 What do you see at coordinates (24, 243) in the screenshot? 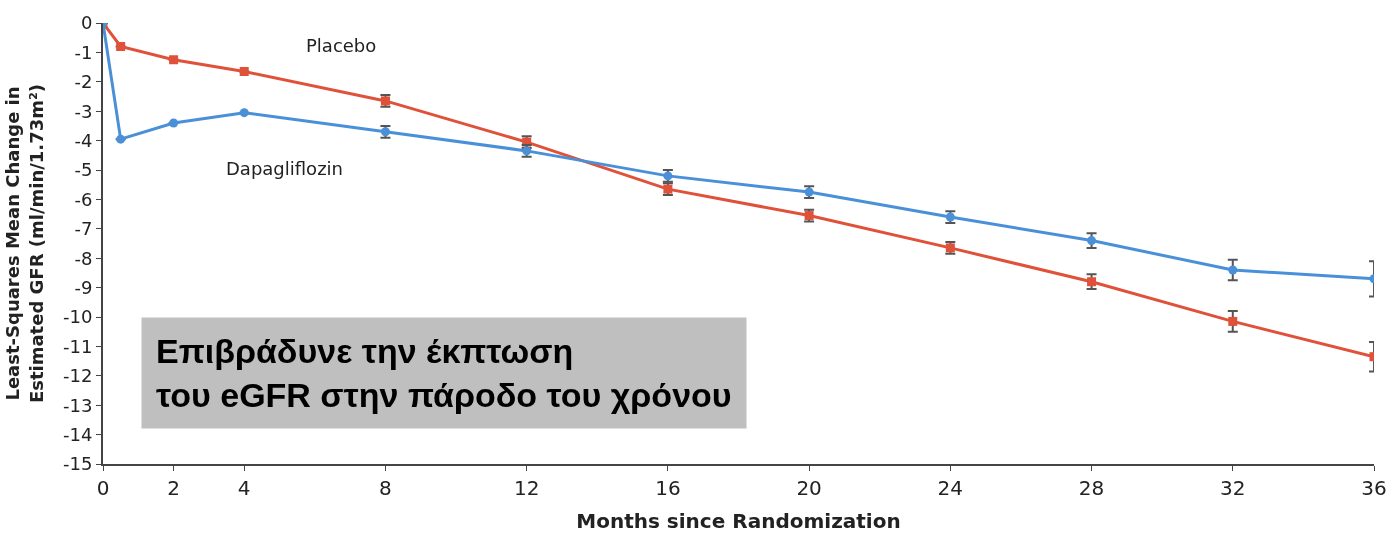
I see `y-axis-title: Least-Squares Mean Change in Estimated GFR (ml/min/1.73m²)` at bounding box center [24, 243].